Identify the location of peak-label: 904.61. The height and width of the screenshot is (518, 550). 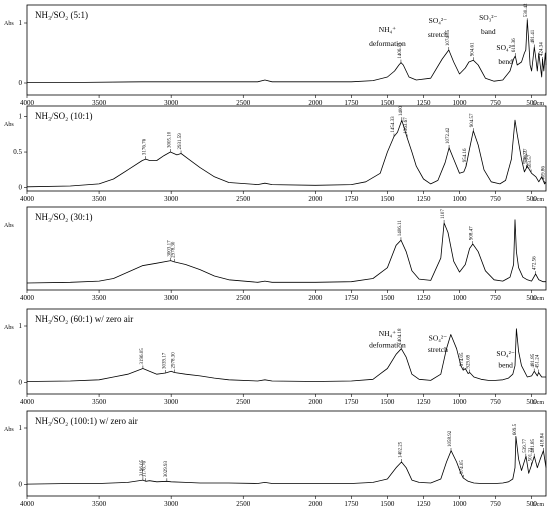
(472, 49).